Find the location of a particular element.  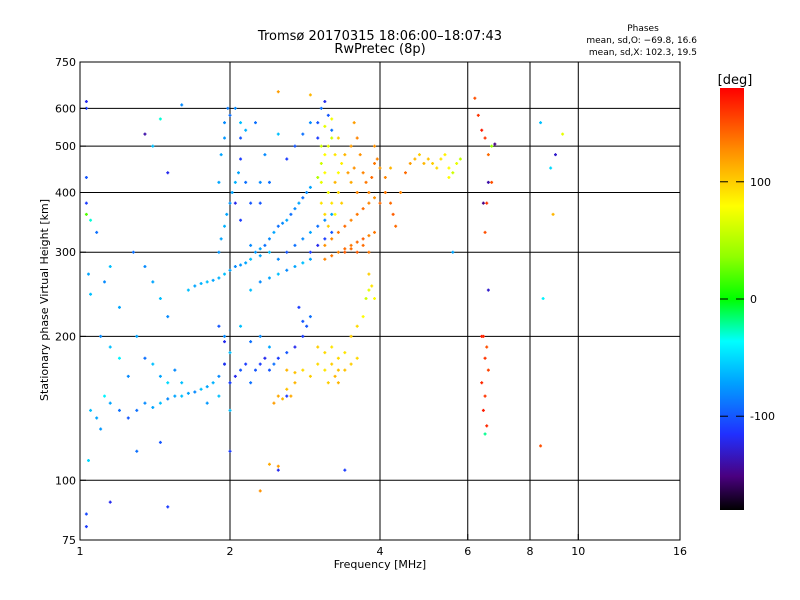

y-tick-label: 400 is located at coordinates (65, 192).